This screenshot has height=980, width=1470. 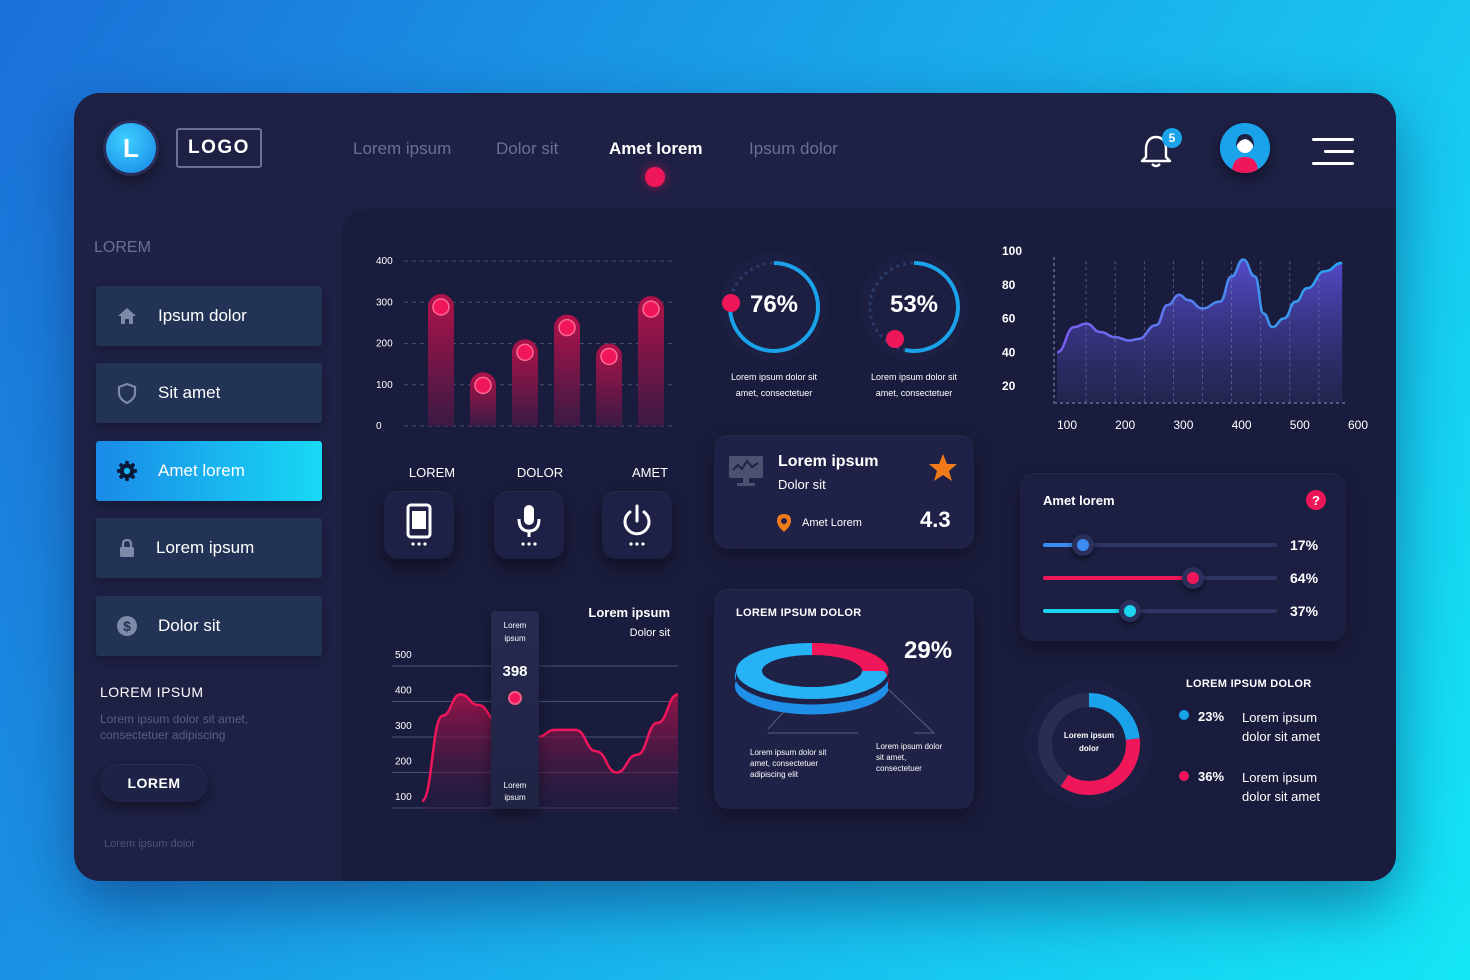 I want to click on slider-fill, so click(x=1063, y=545).